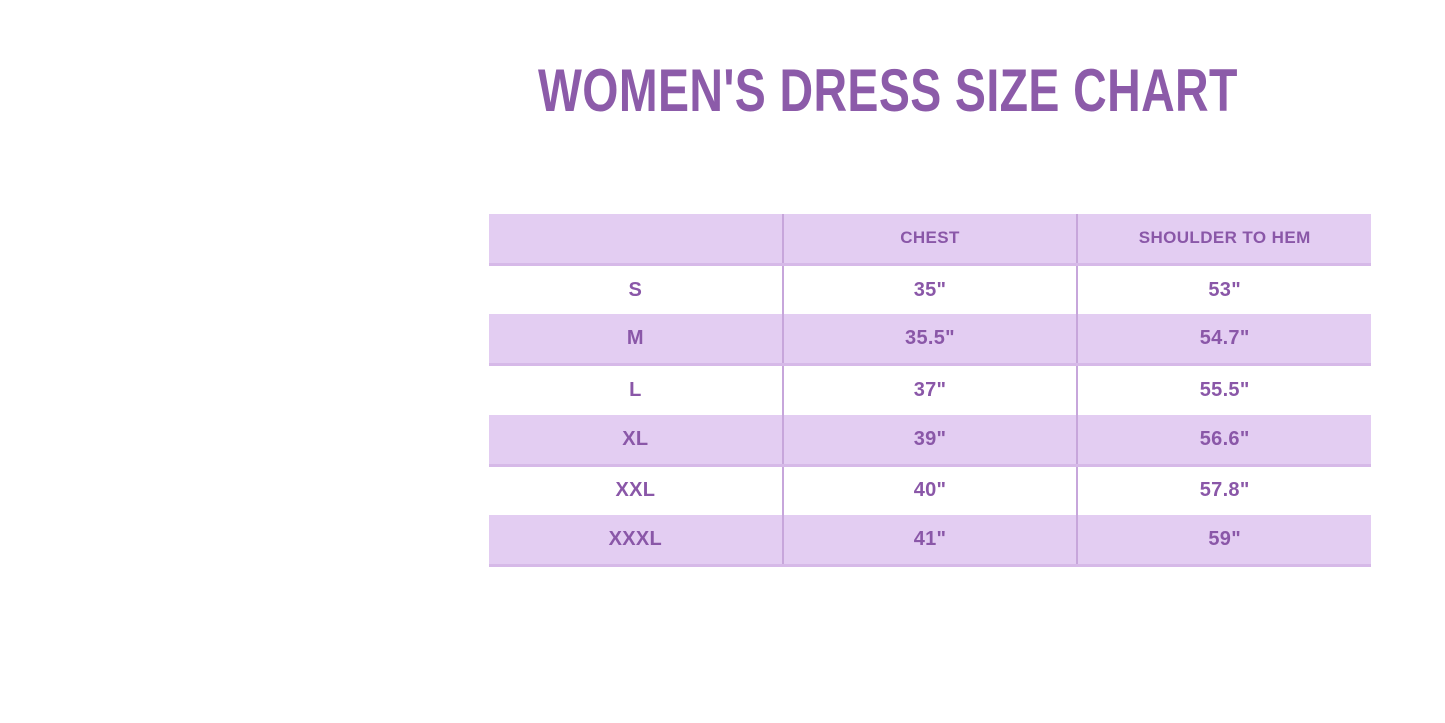  What do you see at coordinates (635, 490) in the screenshot?
I see `size-label: XXL` at bounding box center [635, 490].